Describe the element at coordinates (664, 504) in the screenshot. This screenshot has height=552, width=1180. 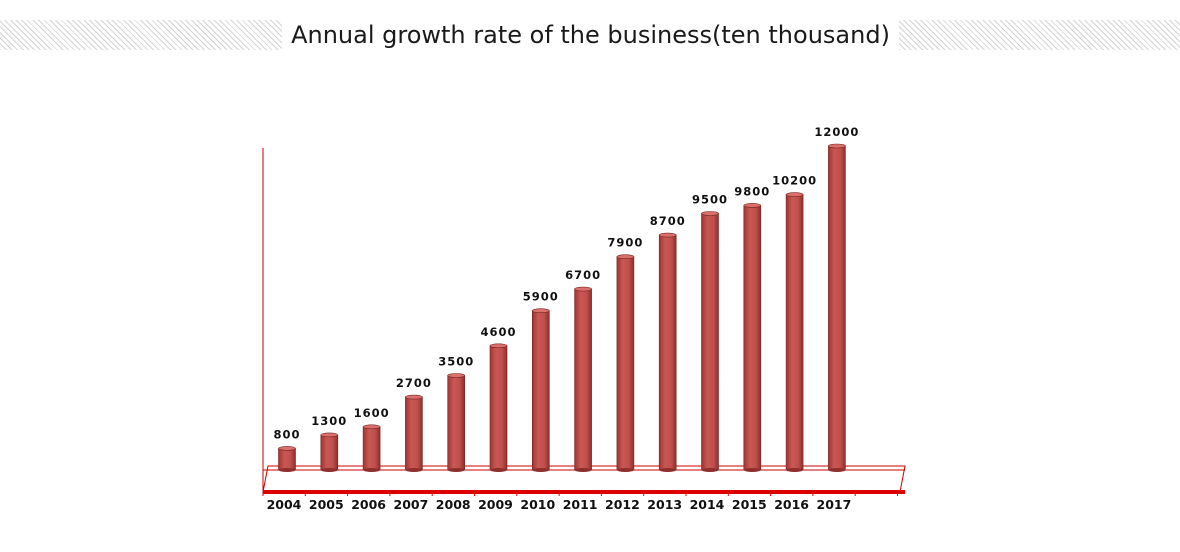
I see `x-tick-label: 2013` at that location.